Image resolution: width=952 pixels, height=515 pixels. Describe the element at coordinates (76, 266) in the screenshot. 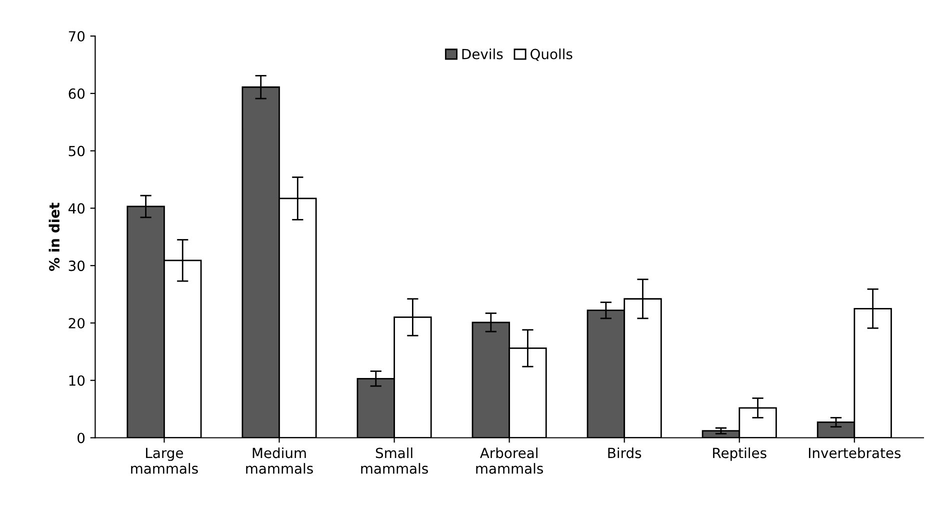

I see `y-tick-label: 30` at that location.